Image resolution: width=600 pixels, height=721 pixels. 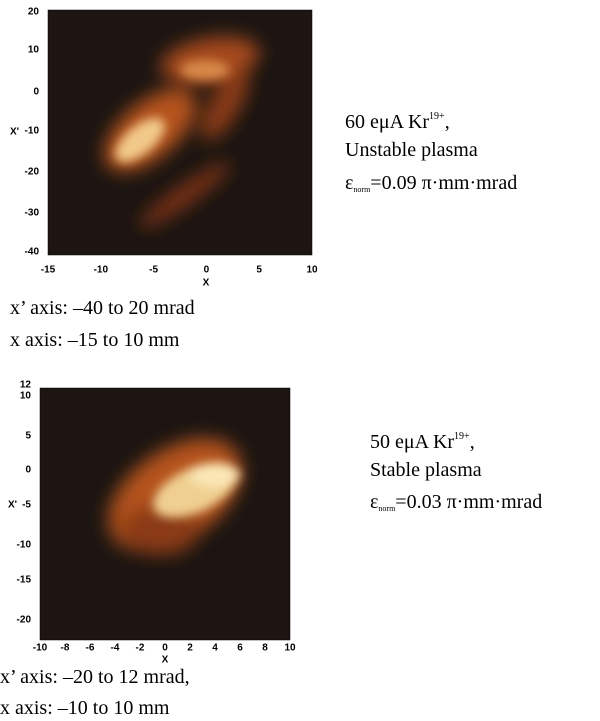 I want to click on text: =0.09 π·mm·mrad, so click(x=444, y=183).